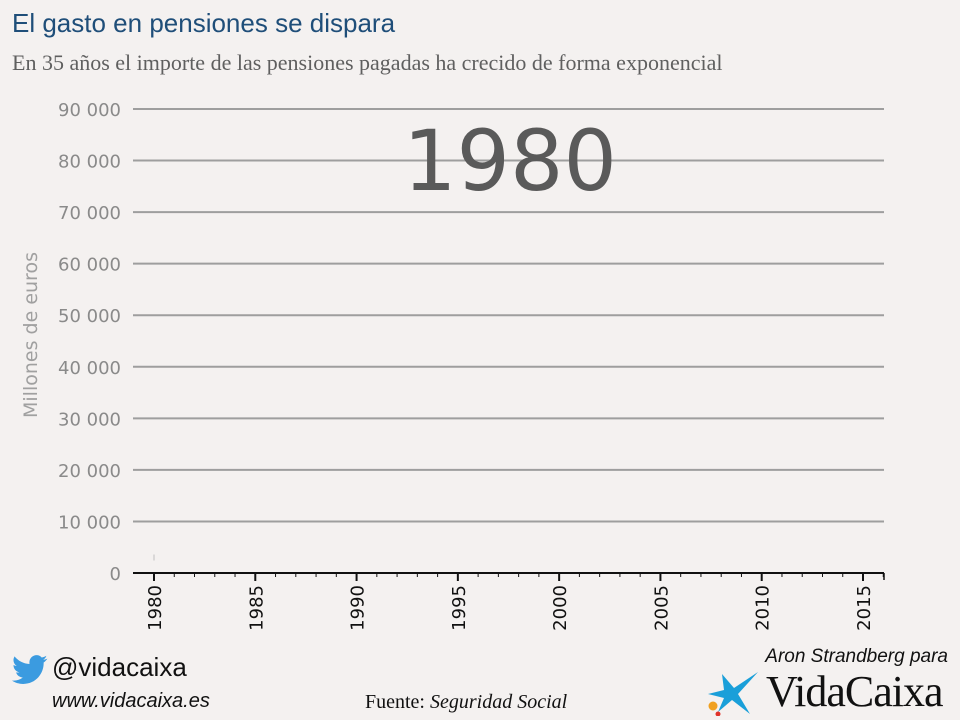  I want to click on twitter-bird-icon, so click(30, 669).